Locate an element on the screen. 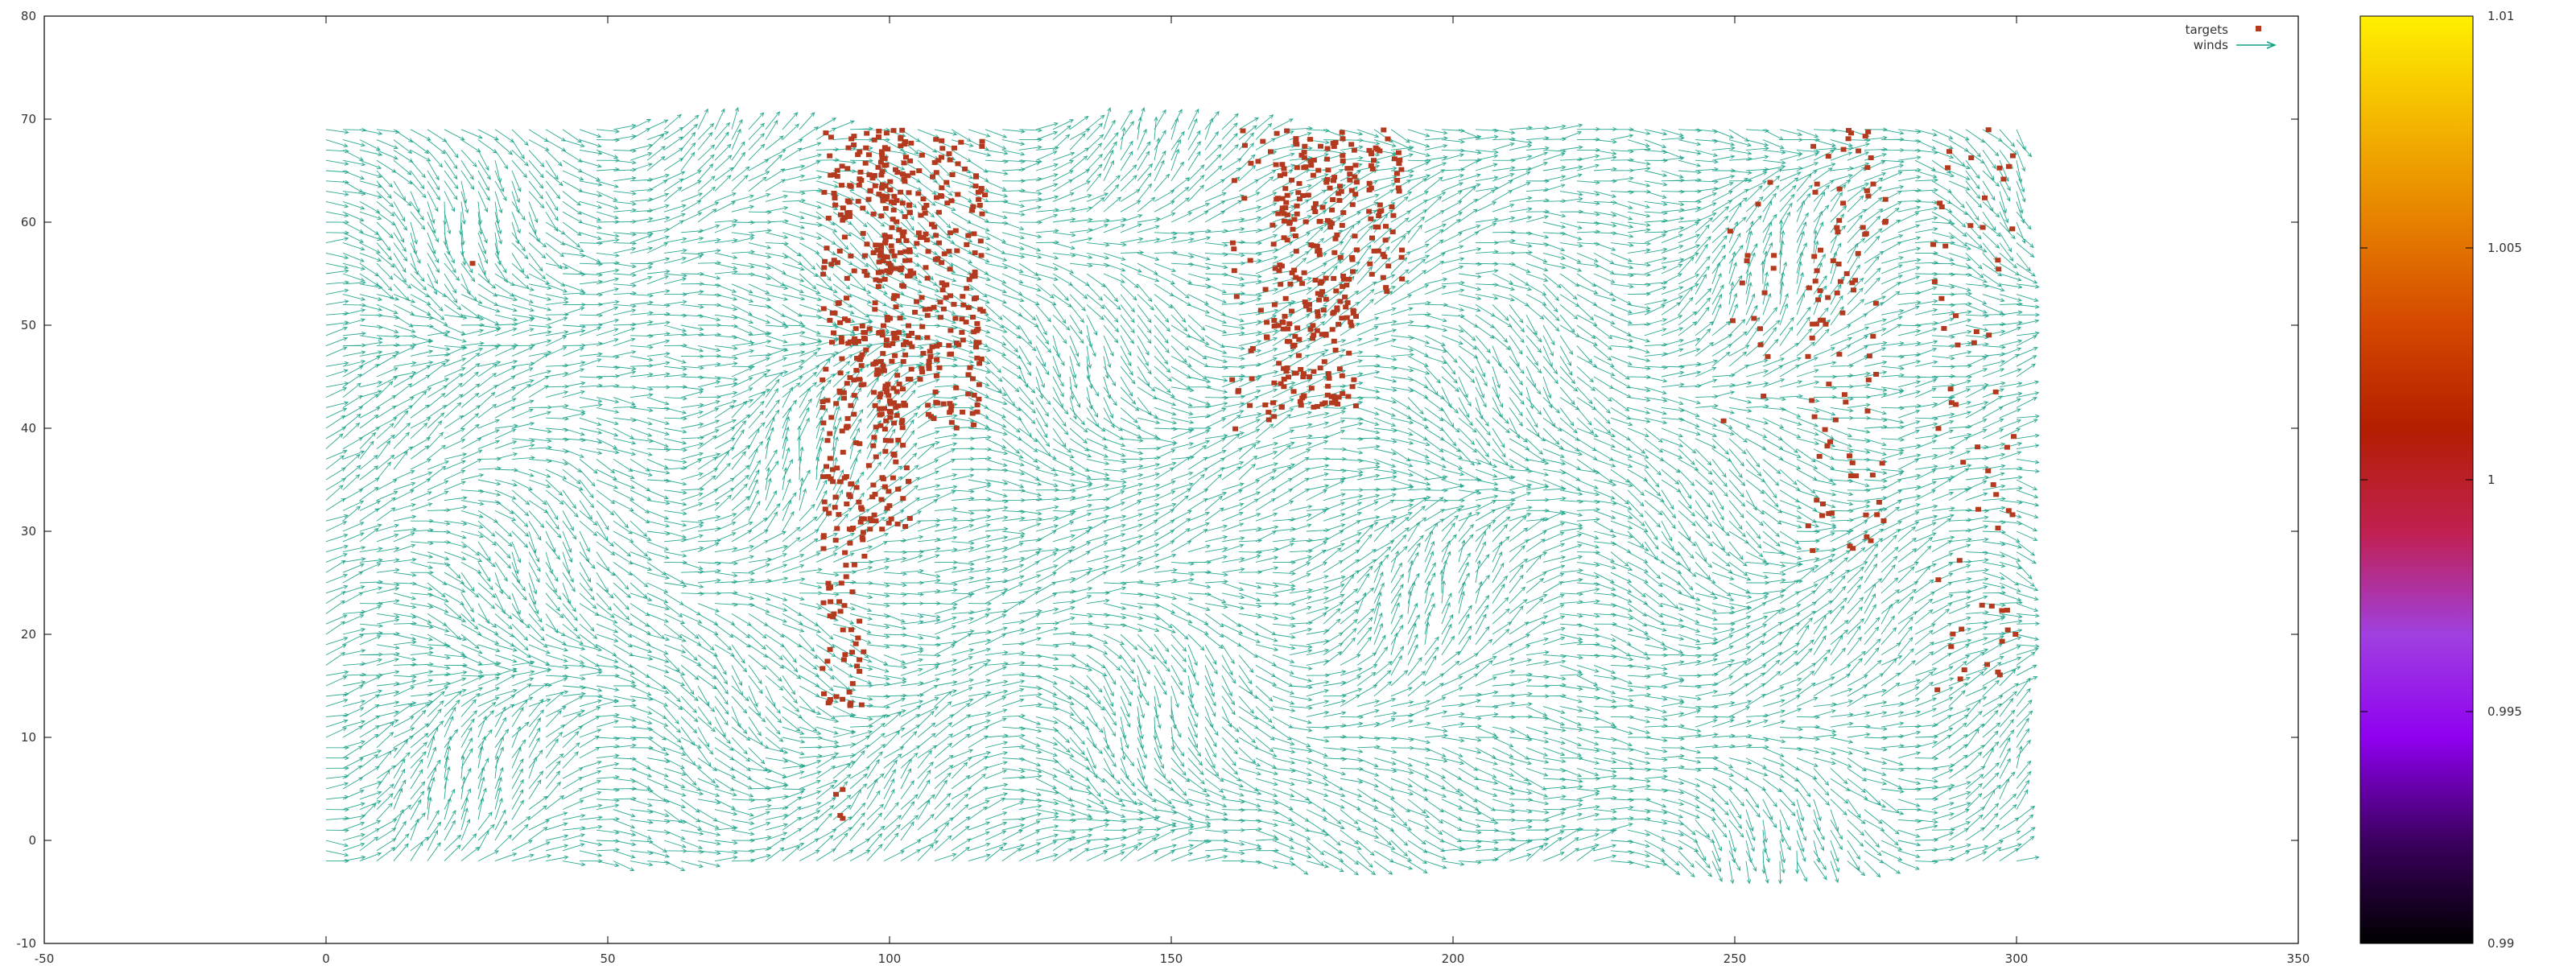 Image resolution: width=2576 pixels, height=970 pixels. colorbar: 1.01 1.005 1 0.995 0.99 is located at coordinates (2440, 480).